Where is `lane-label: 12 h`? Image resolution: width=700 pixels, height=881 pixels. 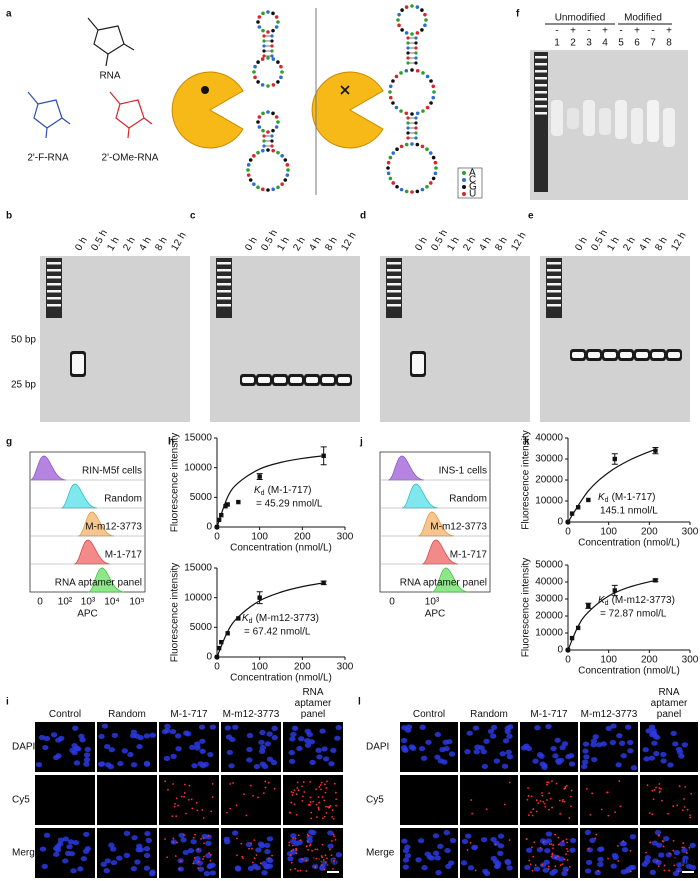 lane-label: 12 h is located at coordinates (678, 241).